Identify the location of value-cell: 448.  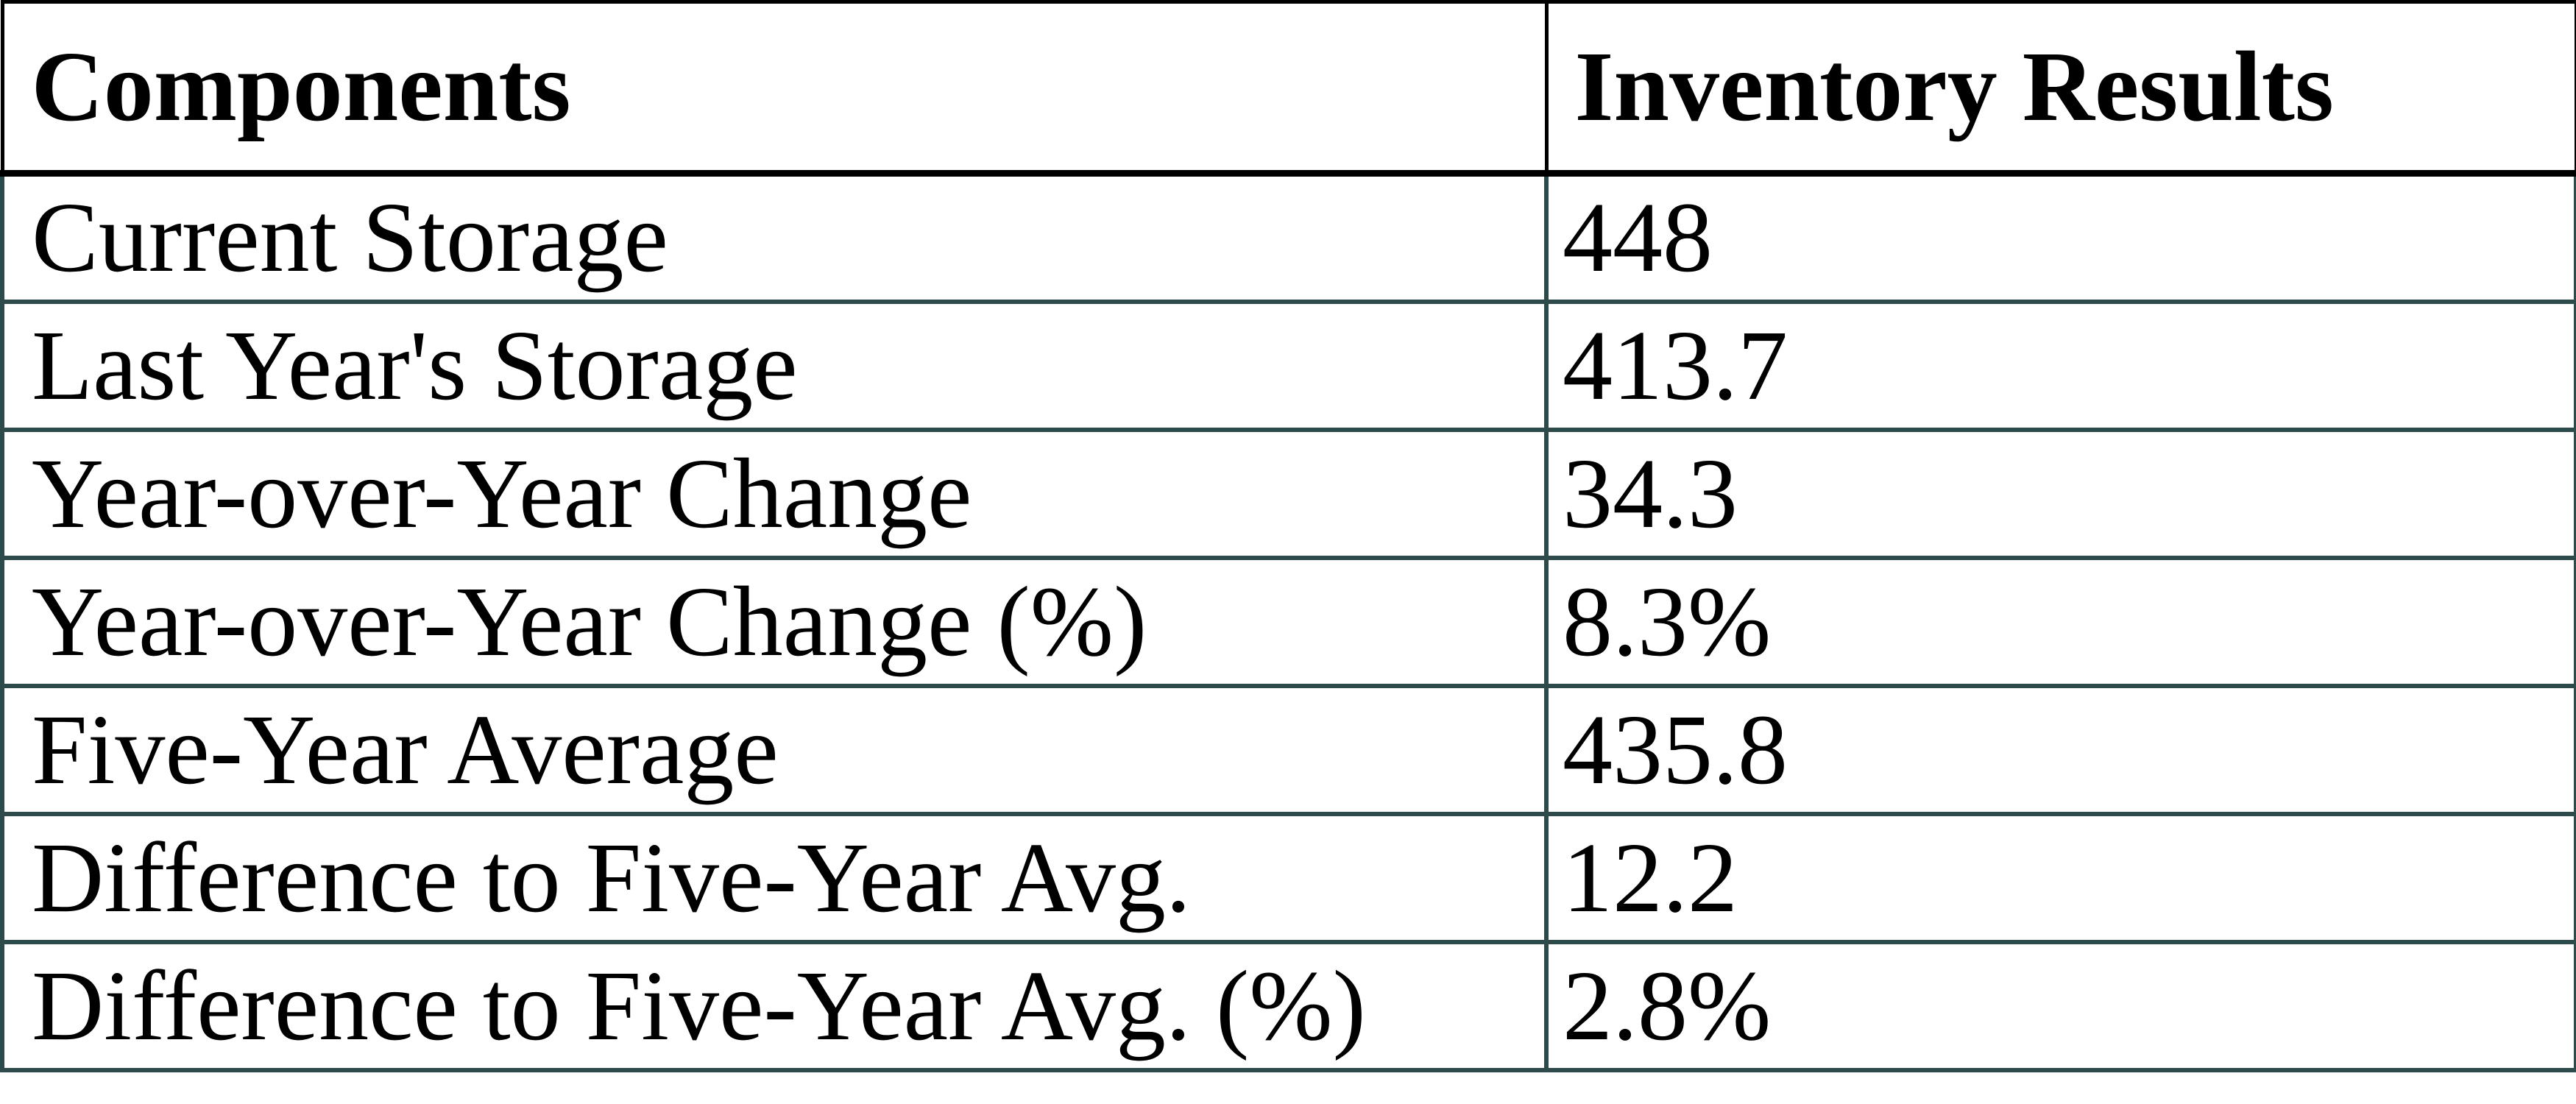
(2060, 237).